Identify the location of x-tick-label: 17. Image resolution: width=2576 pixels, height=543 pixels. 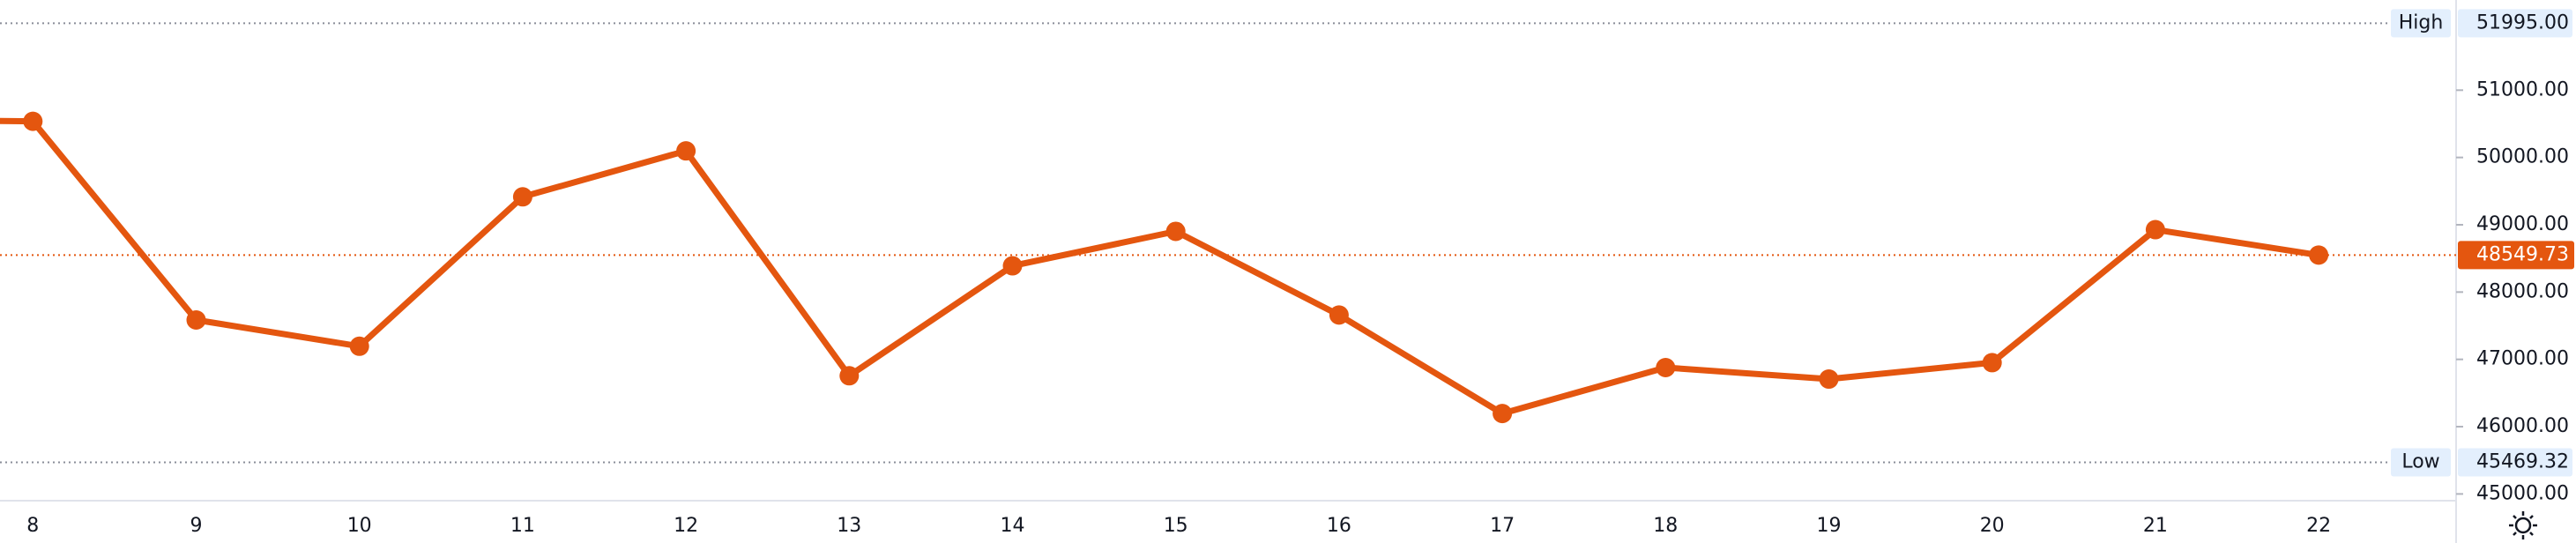
(1503, 526).